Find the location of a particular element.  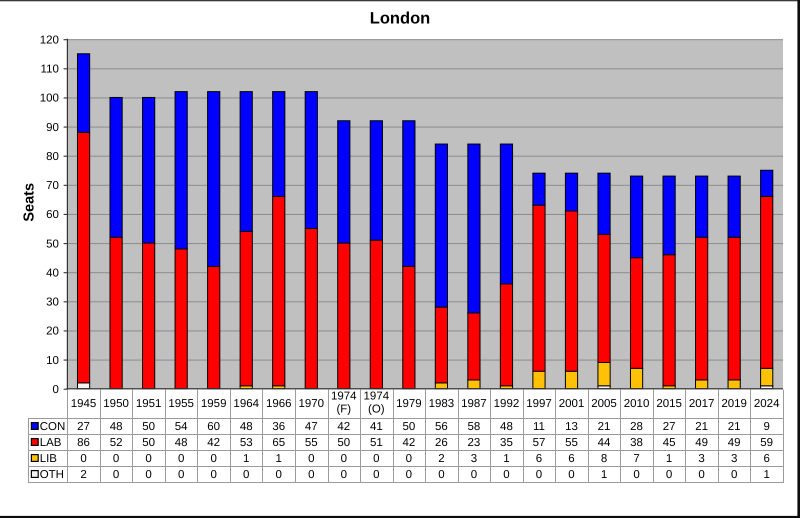

svg-text: 51 is located at coordinates (376, 443).